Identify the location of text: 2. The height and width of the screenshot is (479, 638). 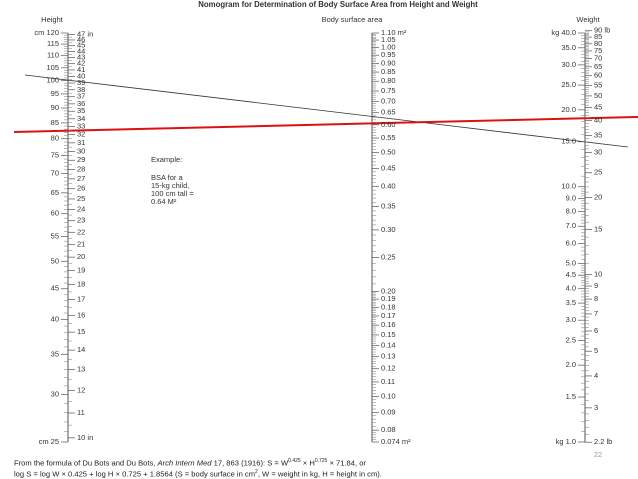
(256, 472).